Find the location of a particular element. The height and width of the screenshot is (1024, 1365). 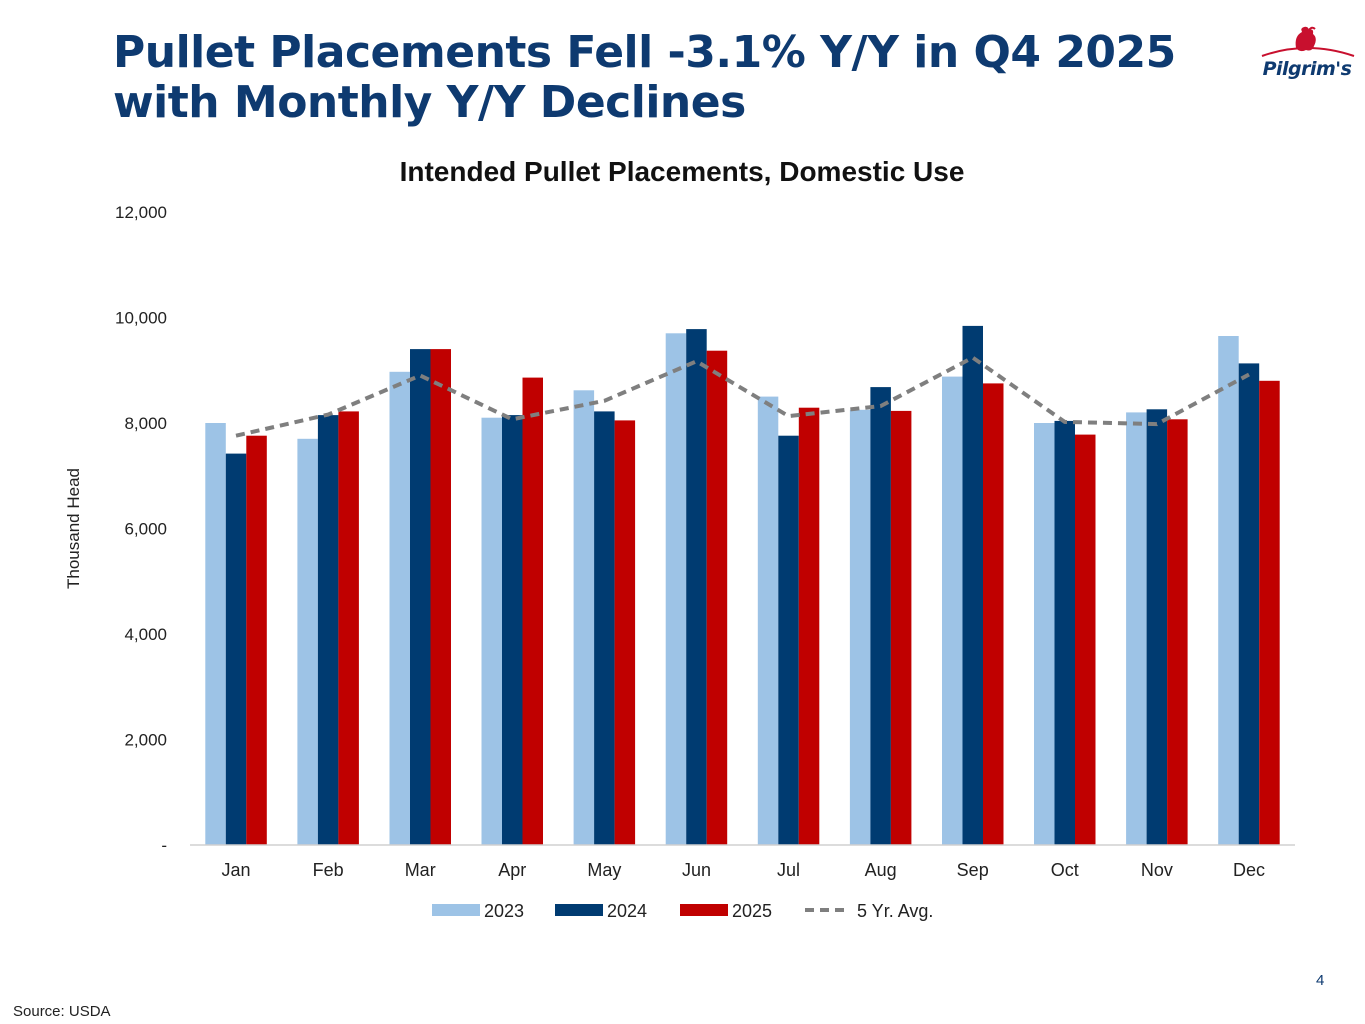

y-tick-label: 12,000 is located at coordinates (141, 212).